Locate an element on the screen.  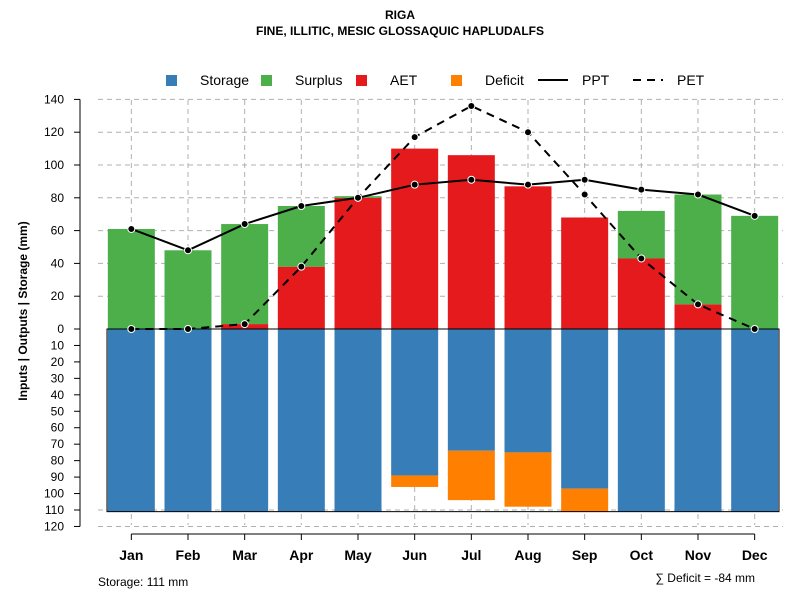
y-tick-label: 140 is located at coordinates (54, 99).